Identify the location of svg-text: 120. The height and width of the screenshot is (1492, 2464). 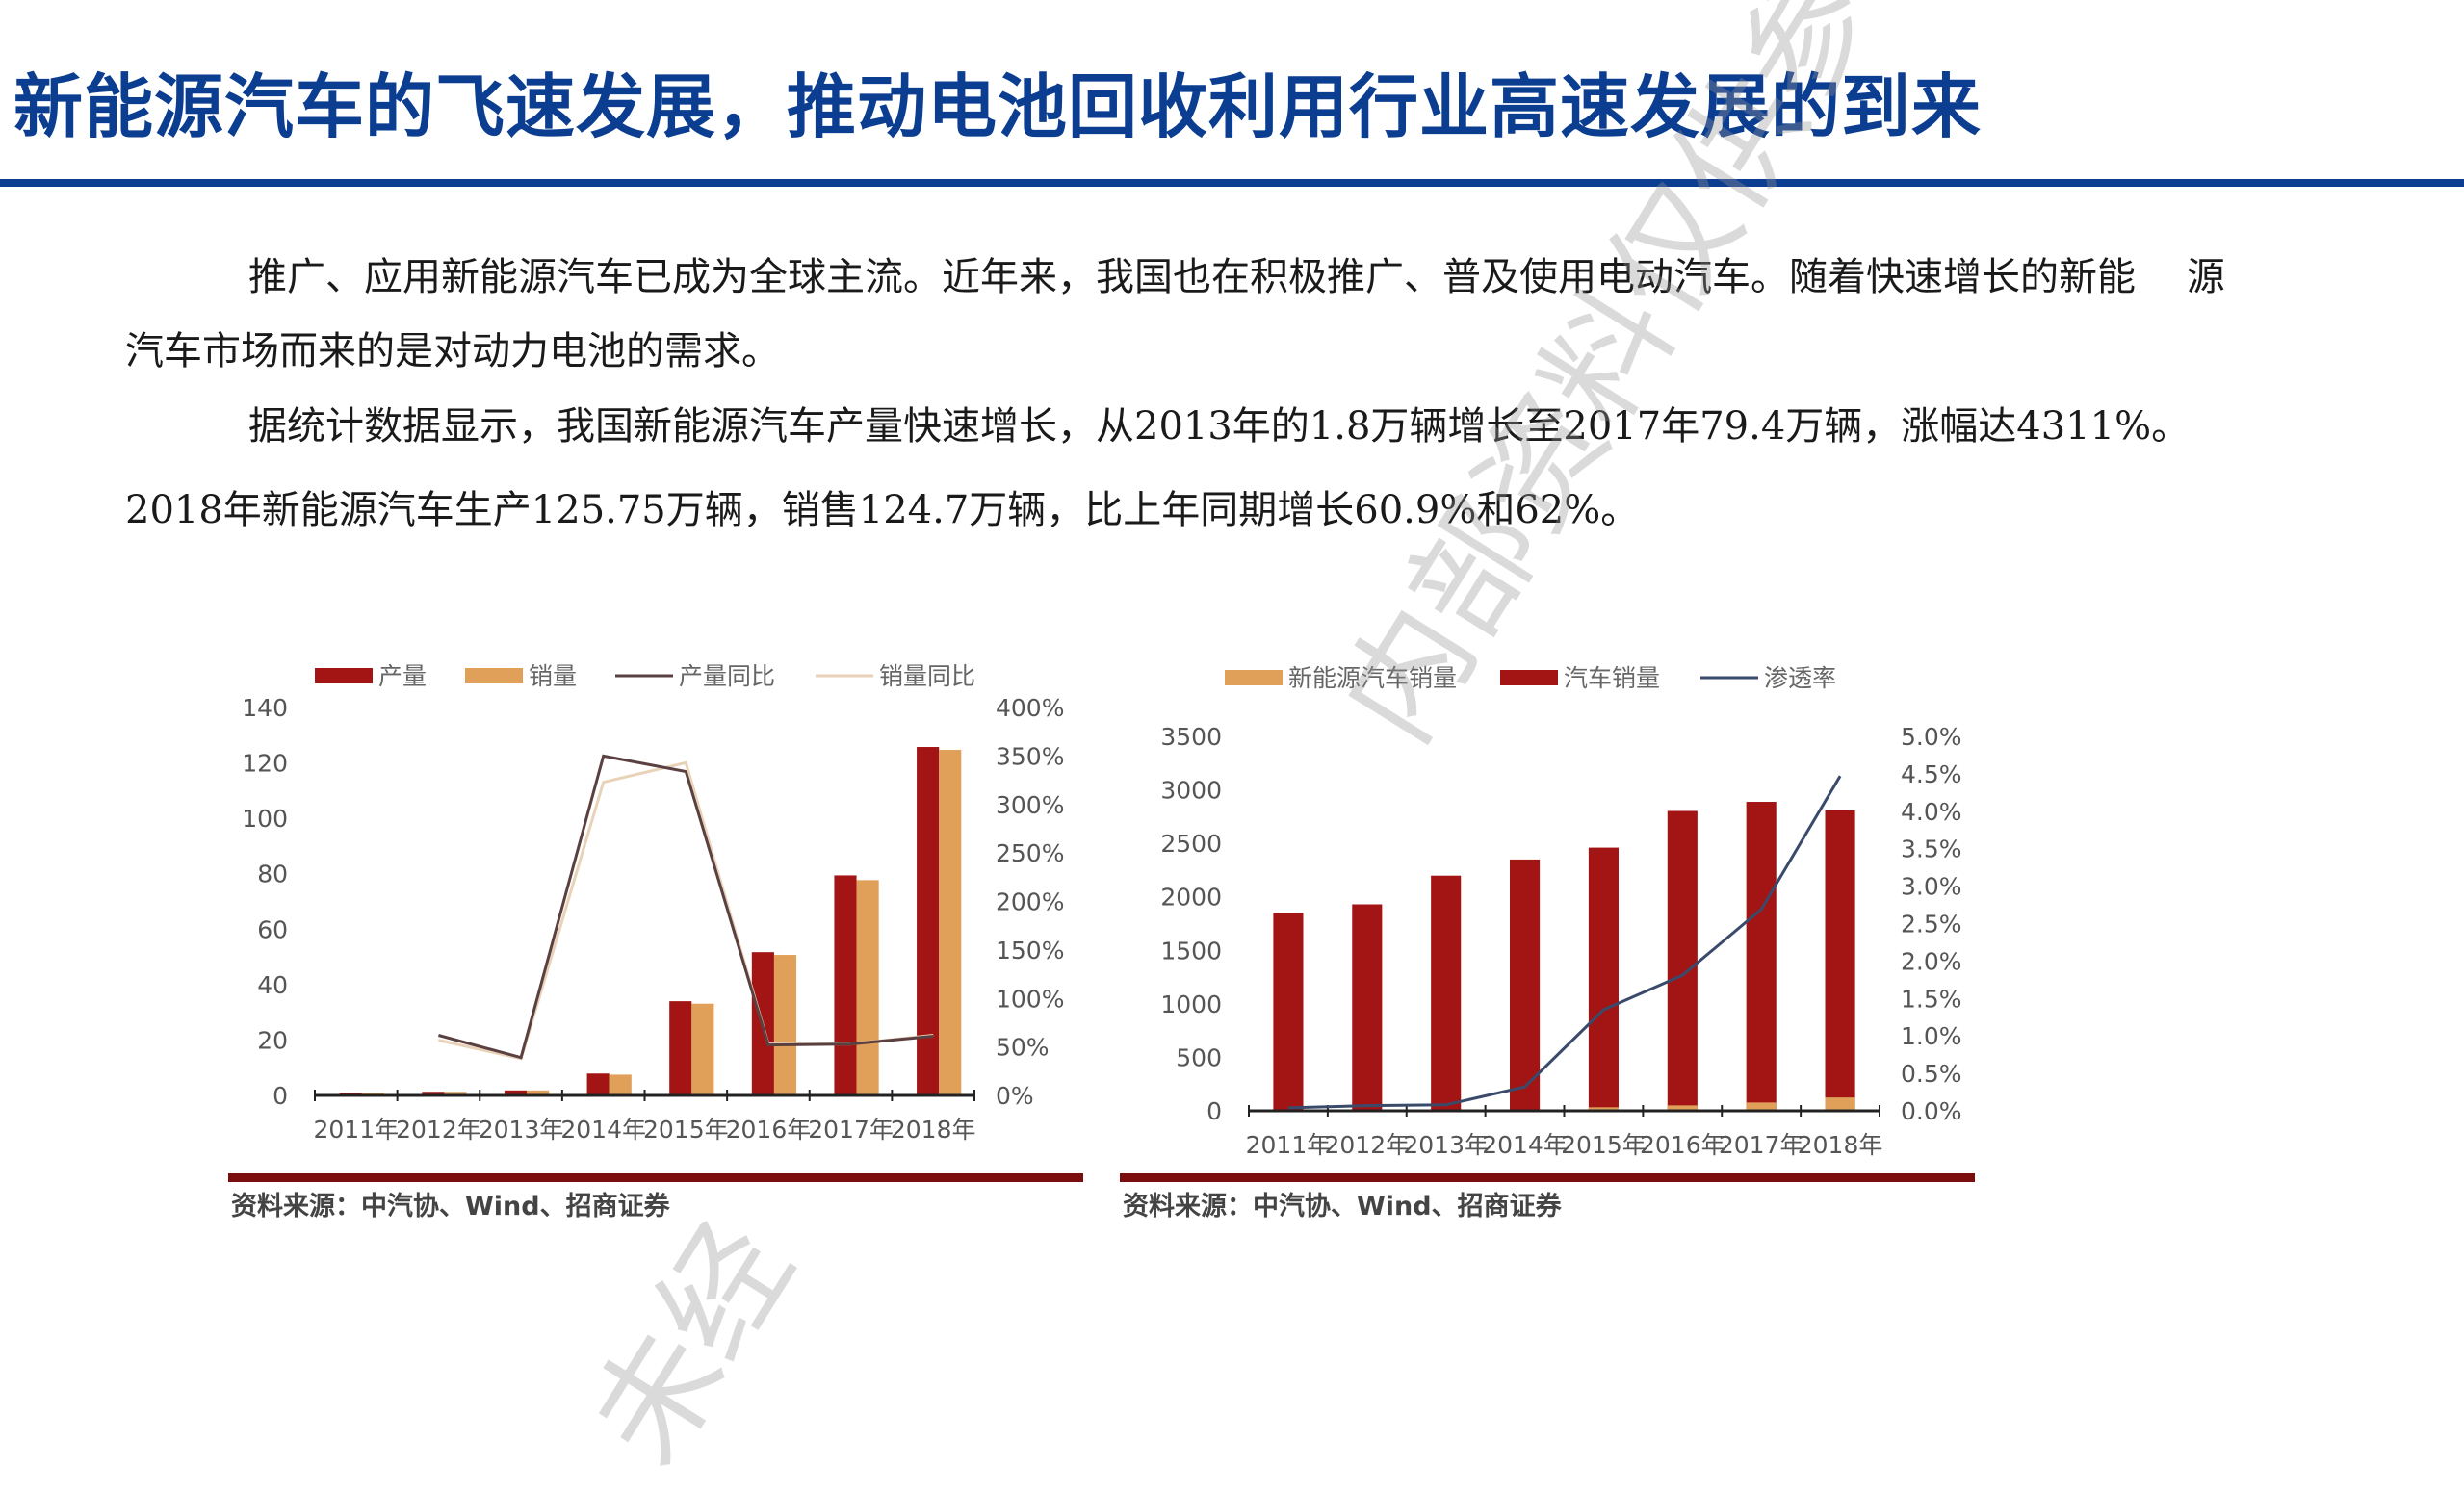
(265, 764).